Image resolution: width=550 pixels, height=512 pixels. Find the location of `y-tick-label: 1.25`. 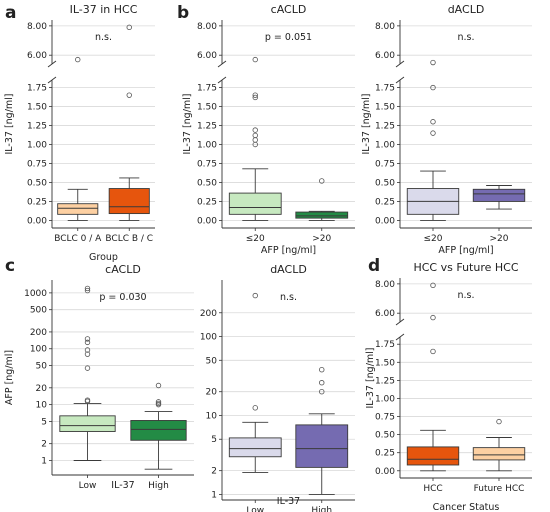

y-tick-label: 1.25 is located at coordinates (385, 381).